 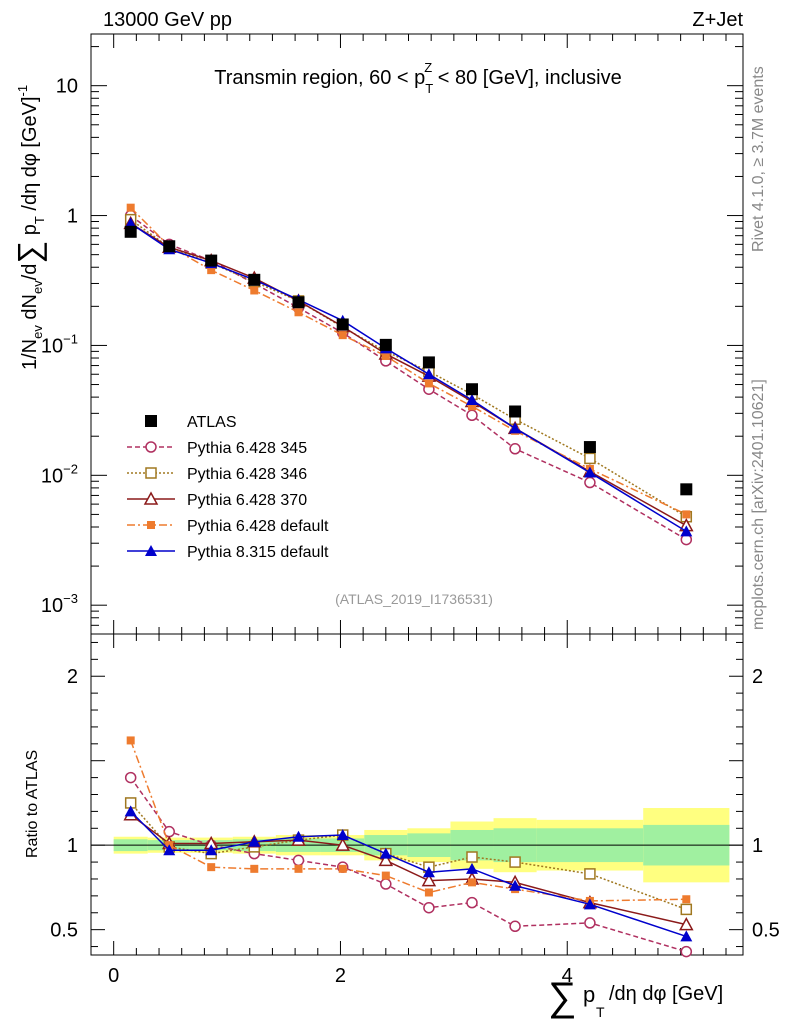 I want to click on y-tick-label-main: 10⁻², so click(x=59, y=474).